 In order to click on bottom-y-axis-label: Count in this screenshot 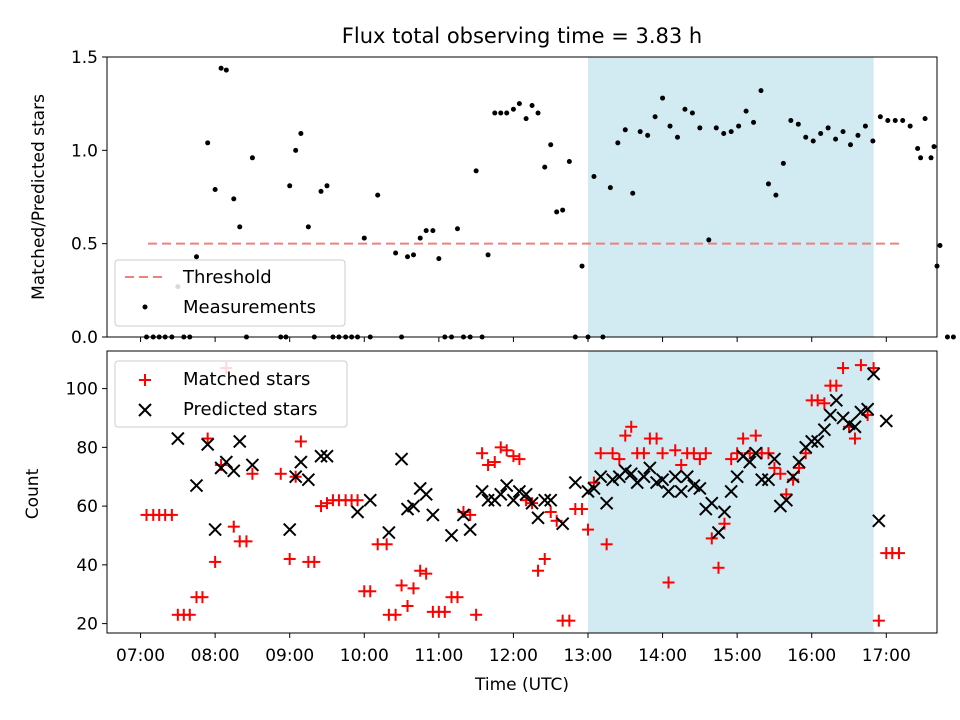, I will do `click(33, 493)`.